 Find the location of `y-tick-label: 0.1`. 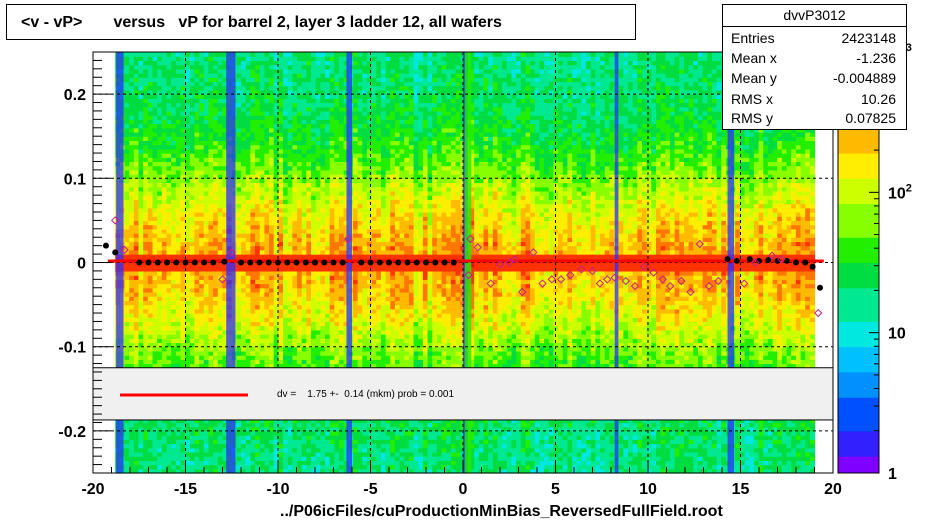

y-tick-label: 0.1 is located at coordinates (75, 179).